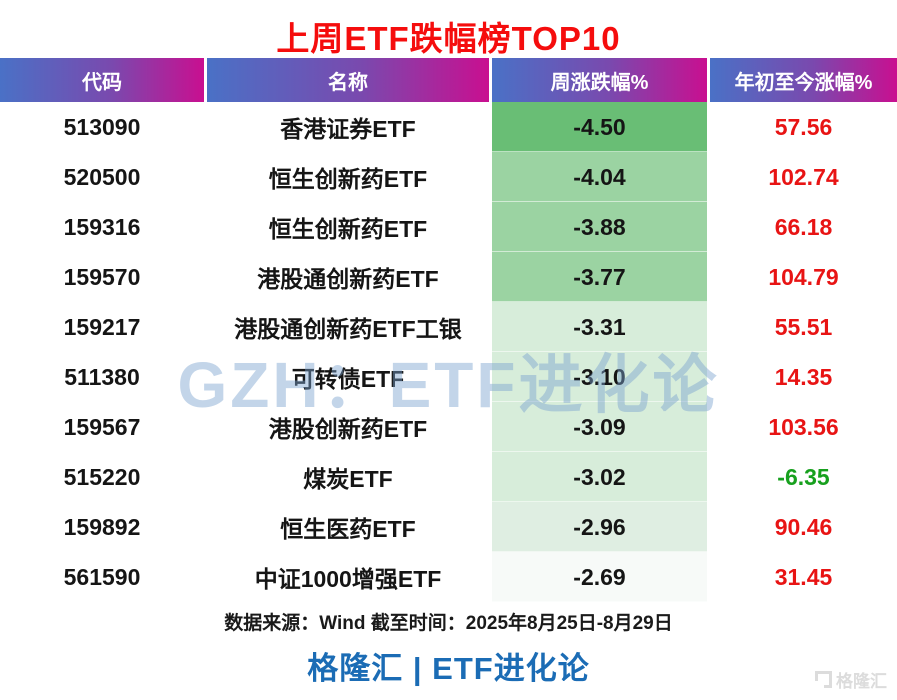 The image size is (897, 700). Describe the element at coordinates (348, 429) in the screenshot. I see `name-cell: 港股创新药ETF` at that location.